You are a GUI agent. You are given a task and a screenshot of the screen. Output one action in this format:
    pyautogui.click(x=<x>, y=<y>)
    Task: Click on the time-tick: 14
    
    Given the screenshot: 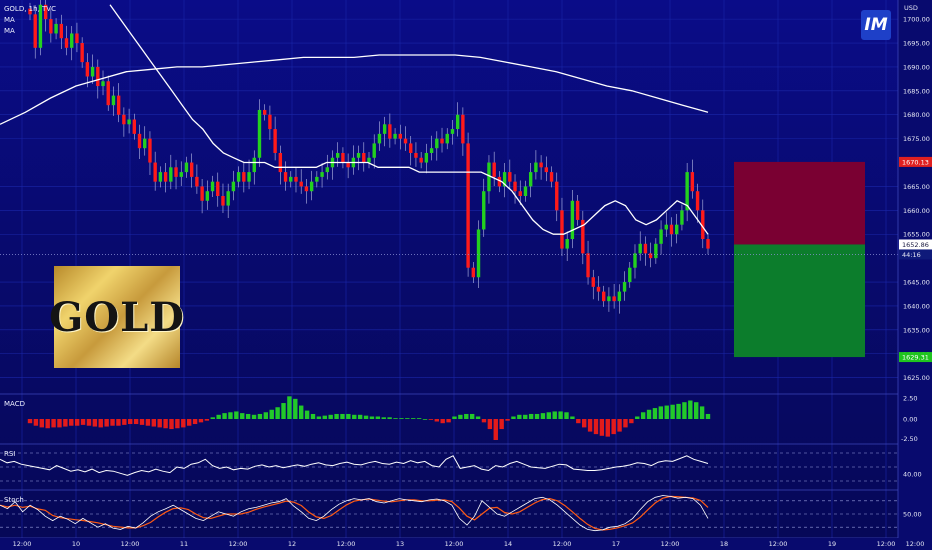 What is the action you would take?
    pyautogui.click(x=508, y=544)
    